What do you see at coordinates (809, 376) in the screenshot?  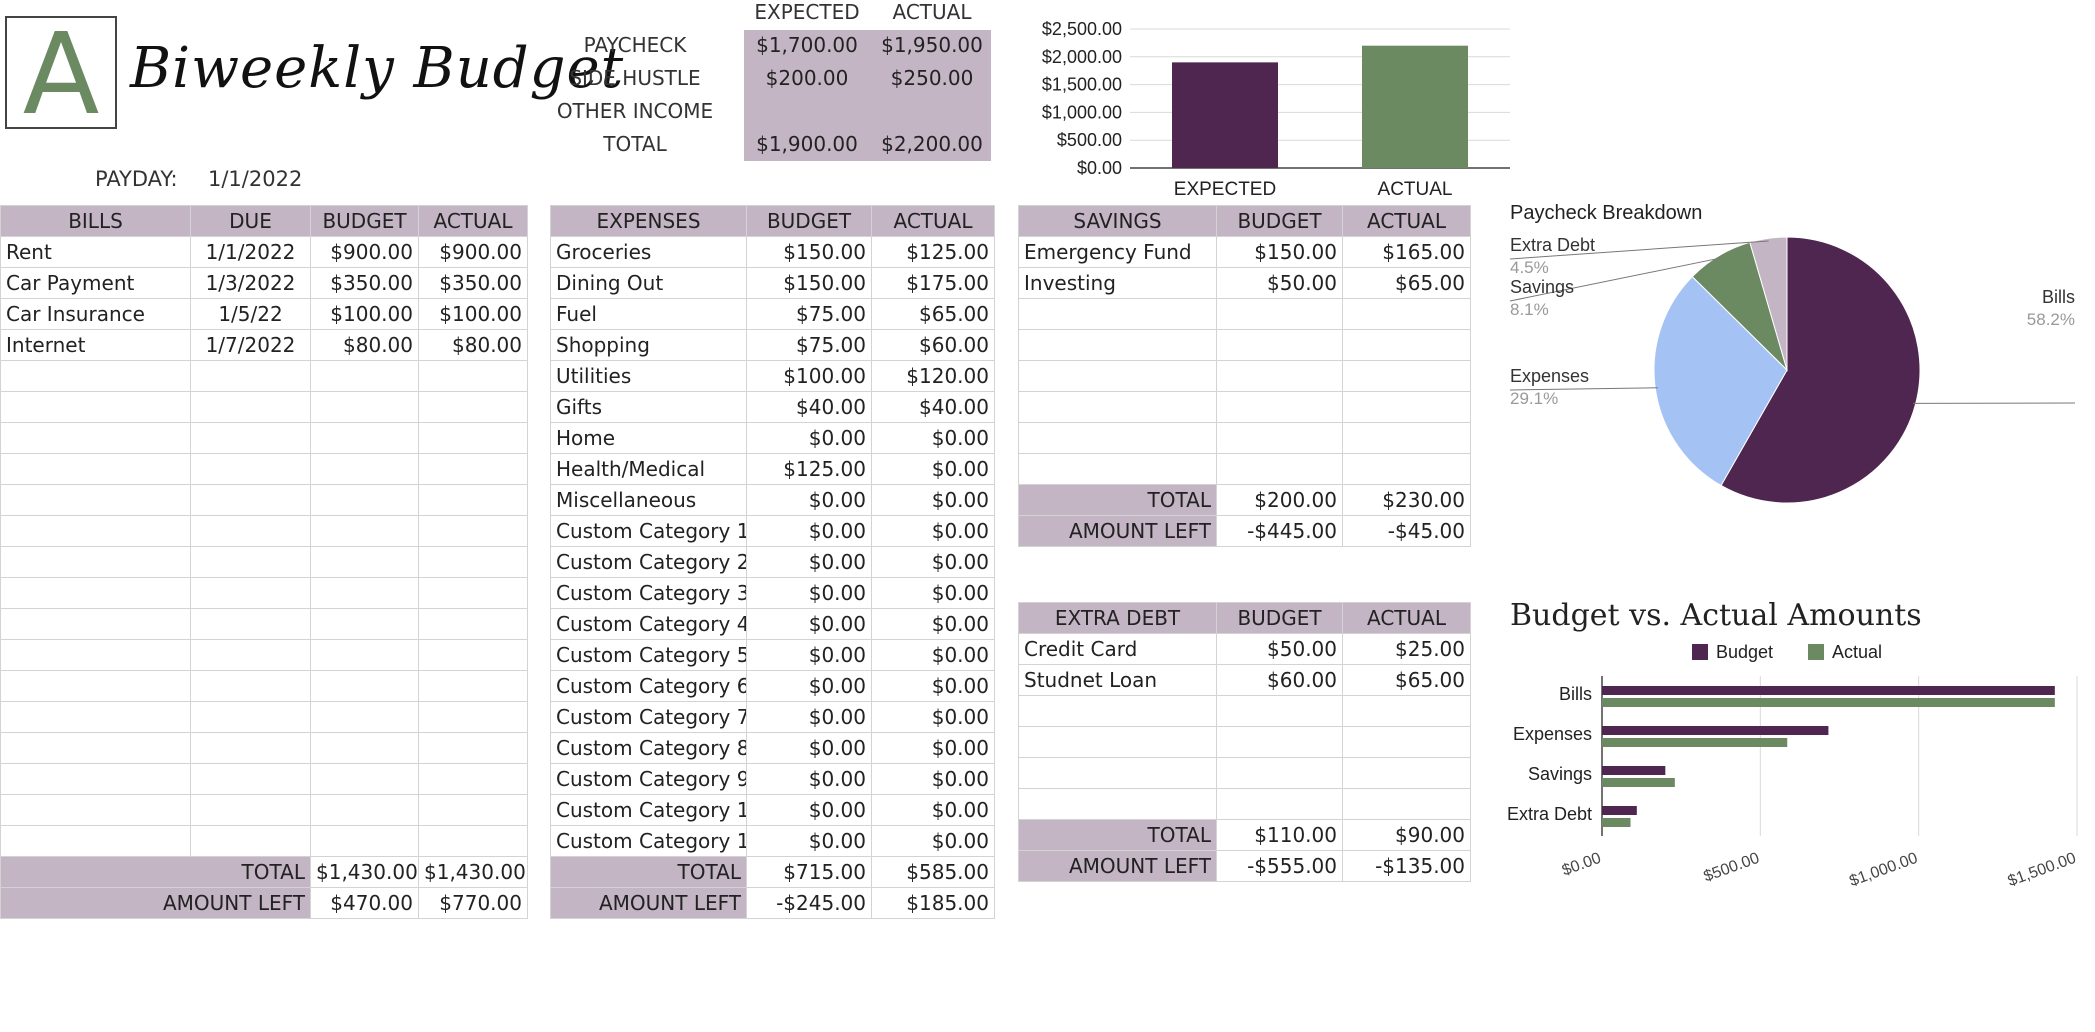 I see `expenses-cell: $100.00` at bounding box center [809, 376].